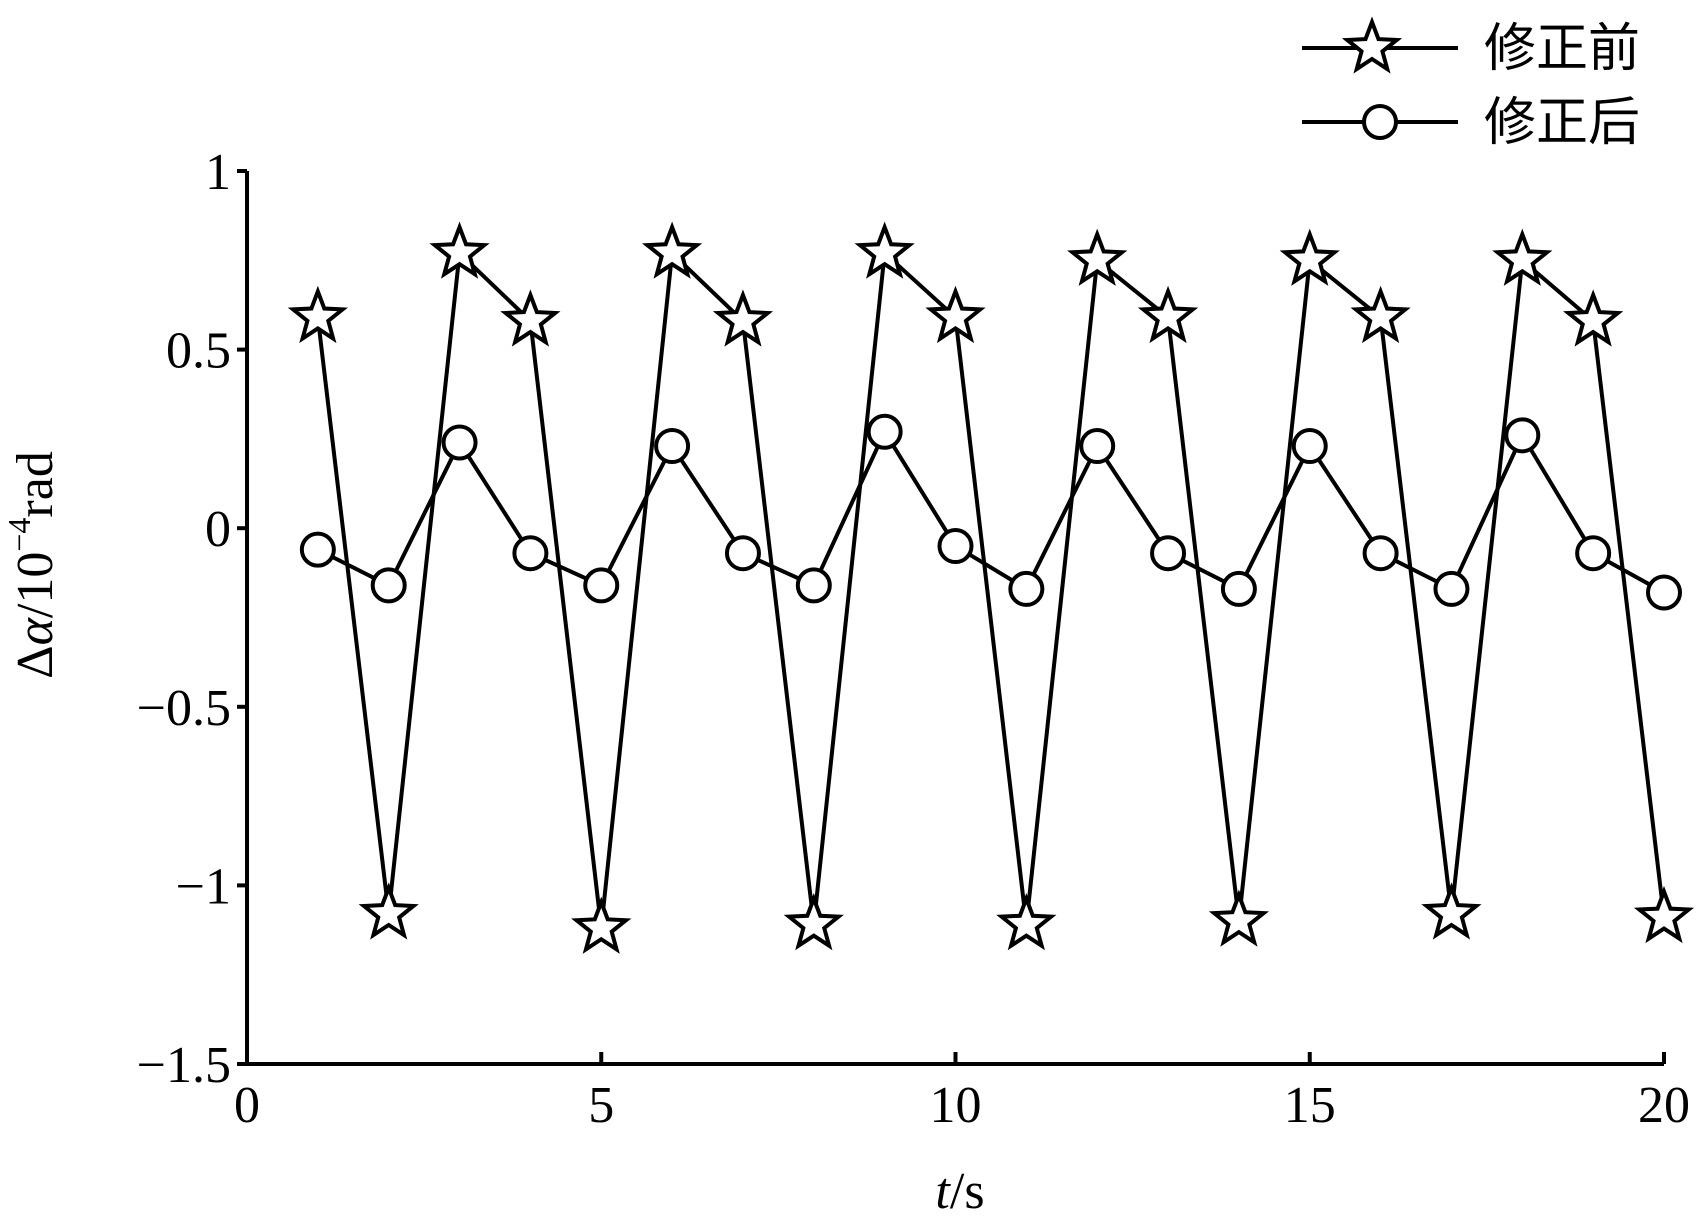 The width and height of the screenshot is (1699, 1221). Describe the element at coordinates (218, 172) in the screenshot. I see `y-tick-label: 1` at that location.